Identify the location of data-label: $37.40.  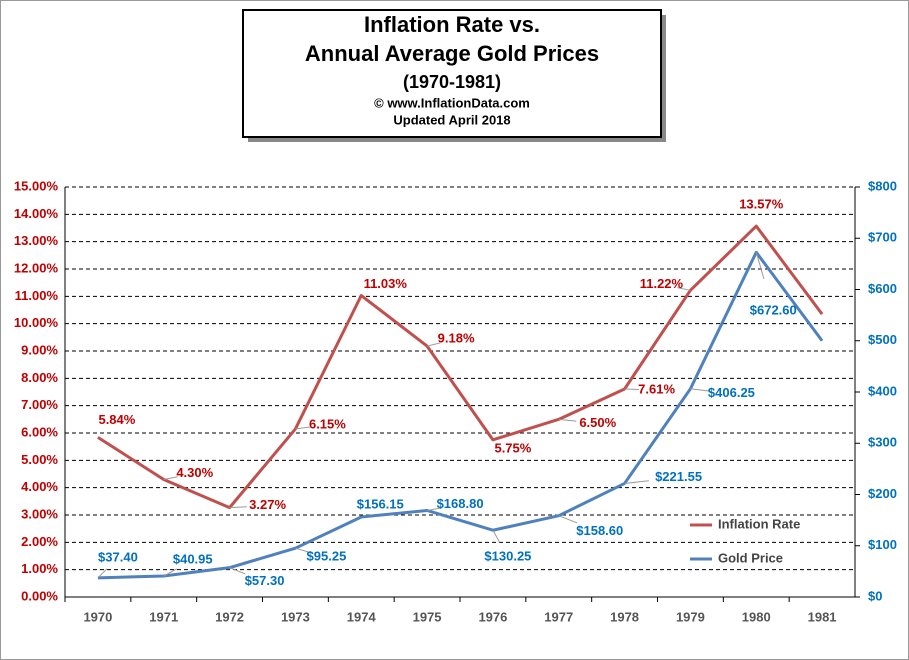
(118, 556).